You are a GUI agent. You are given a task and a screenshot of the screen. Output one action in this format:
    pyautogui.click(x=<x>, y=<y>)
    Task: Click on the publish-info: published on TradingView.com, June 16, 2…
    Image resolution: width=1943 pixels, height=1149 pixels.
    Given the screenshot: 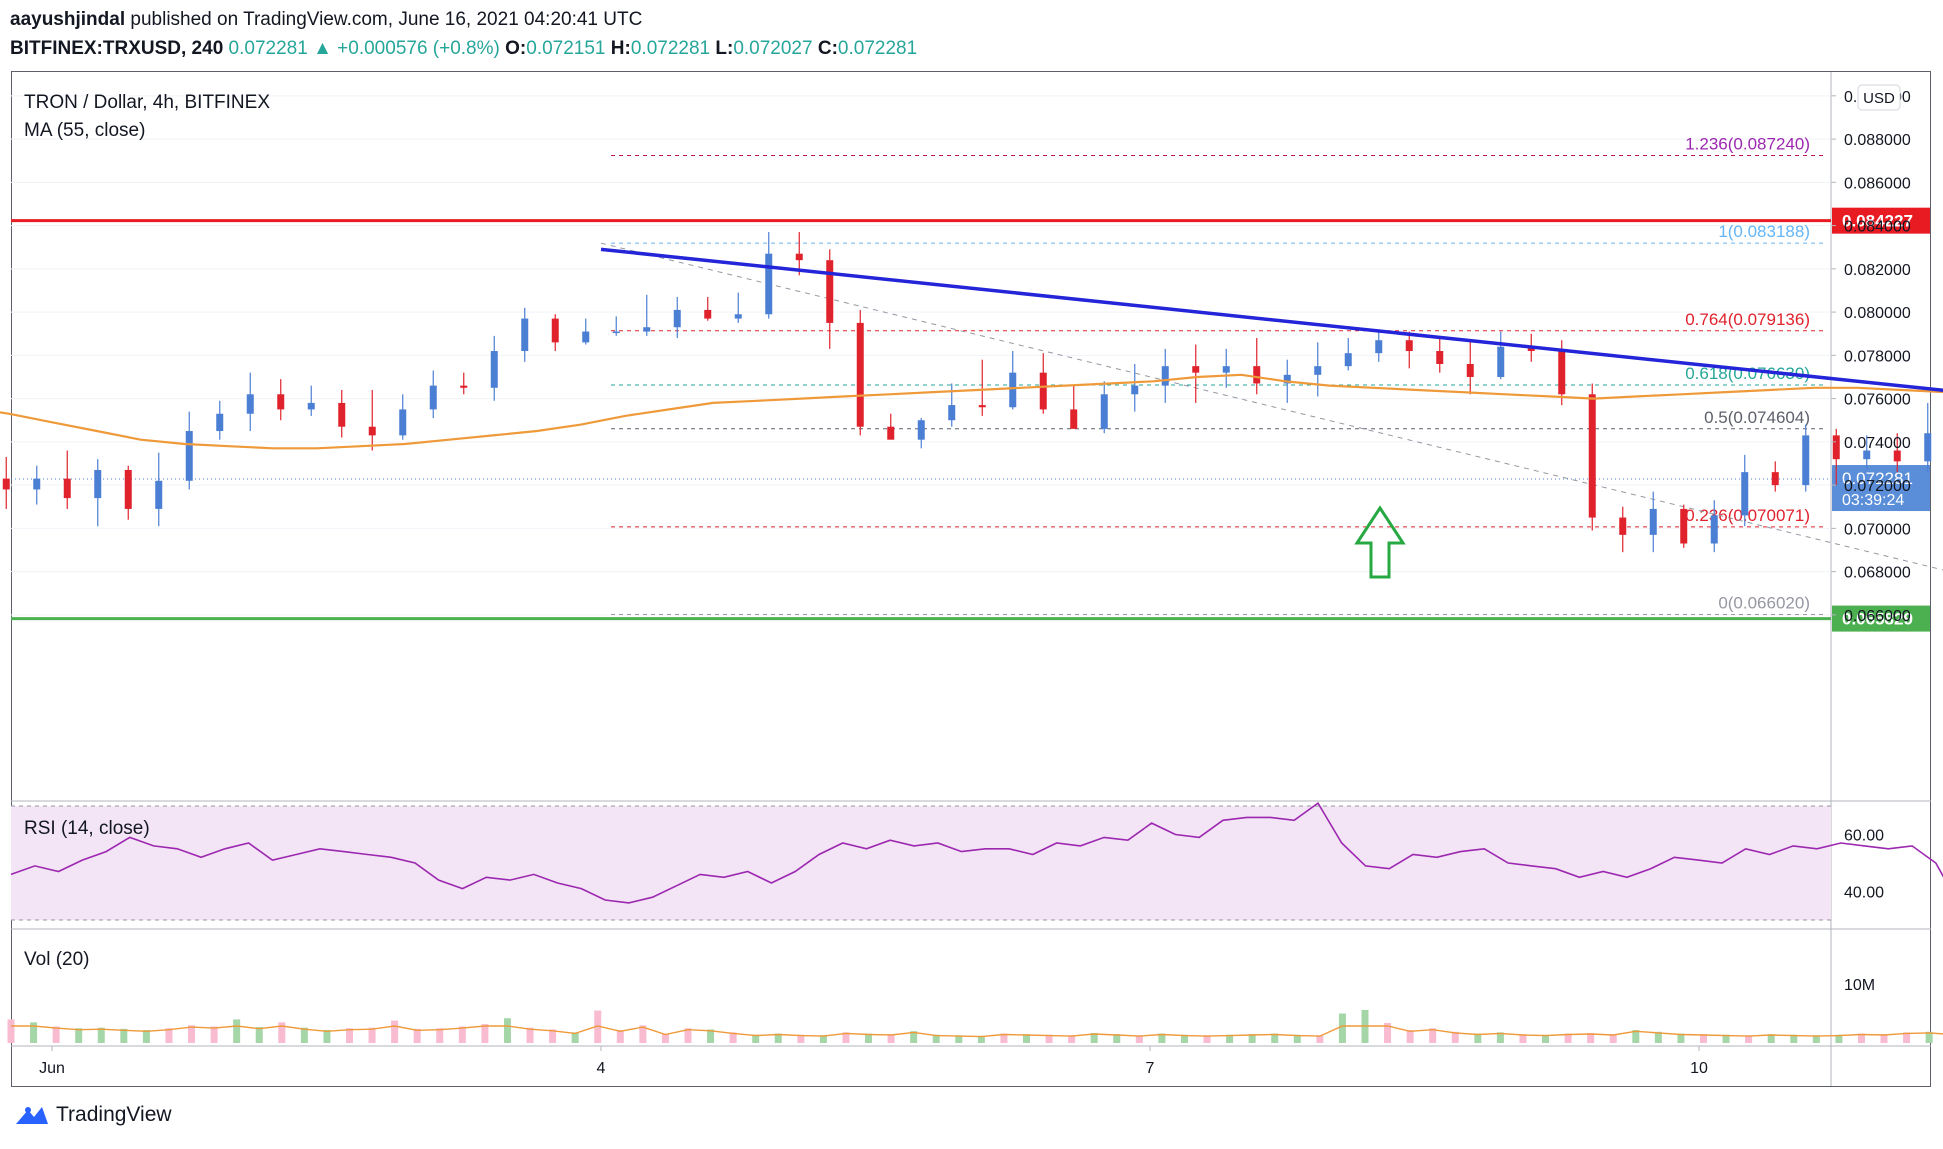 What is the action you would take?
    pyautogui.click(x=386, y=19)
    